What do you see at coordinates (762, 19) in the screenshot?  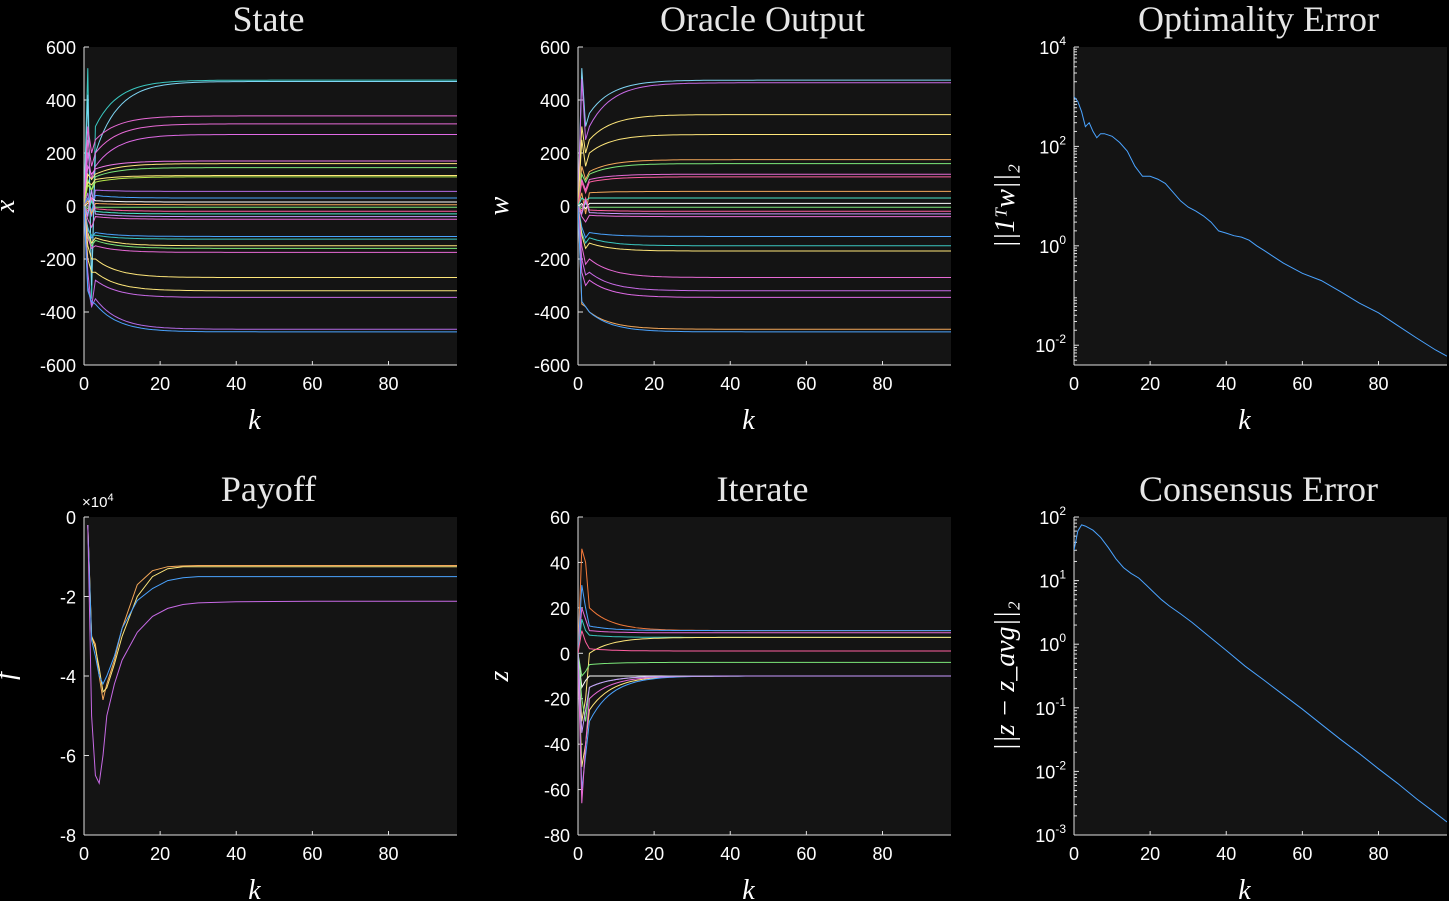 I see `chart-title: Oracle Output` at bounding box center [762, 19].